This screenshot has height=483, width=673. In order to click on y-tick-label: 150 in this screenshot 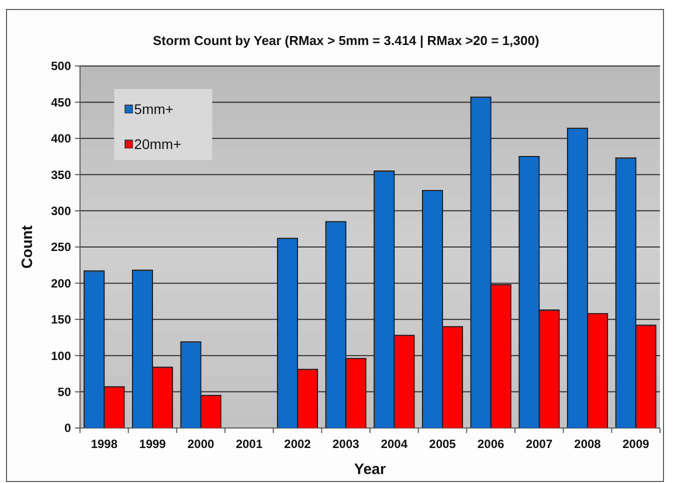, I will do `click(61, 319)`.